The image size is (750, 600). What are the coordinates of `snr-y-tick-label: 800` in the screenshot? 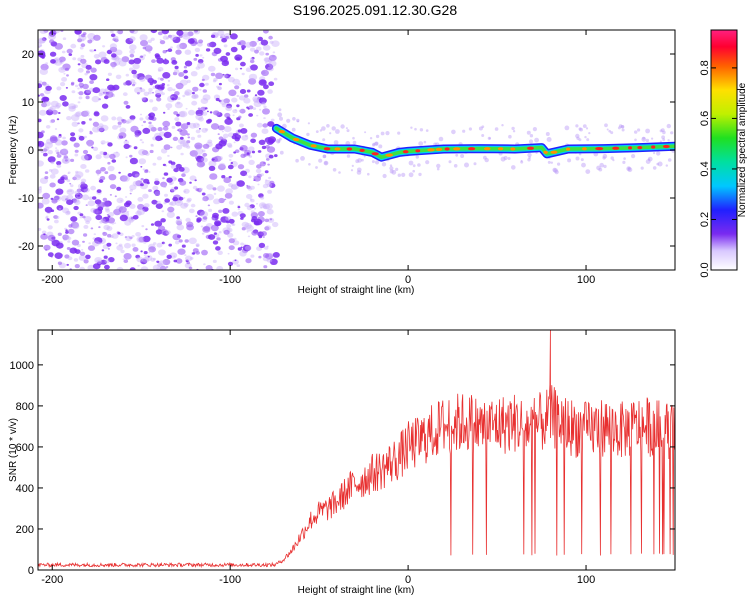 It's located at (25, 407).